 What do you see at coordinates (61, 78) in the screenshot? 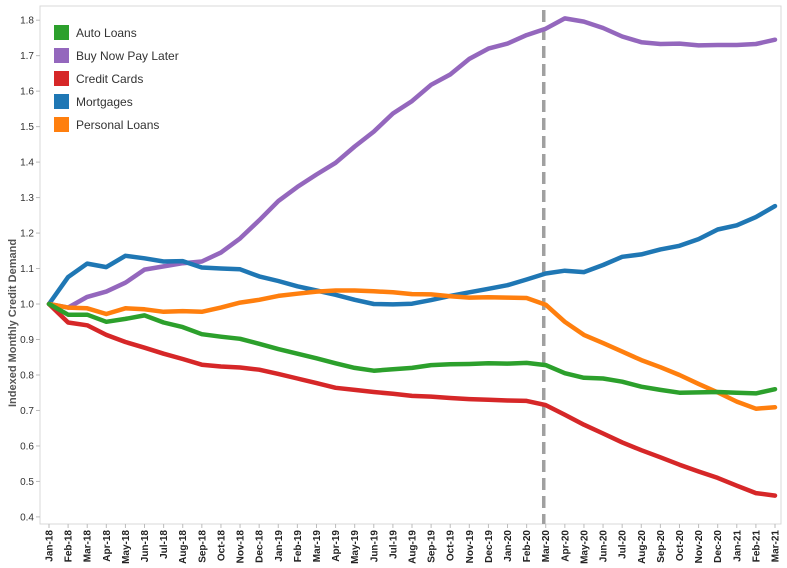
I see `legend-swatch-credit-cards` at bounding box center [61, 78].